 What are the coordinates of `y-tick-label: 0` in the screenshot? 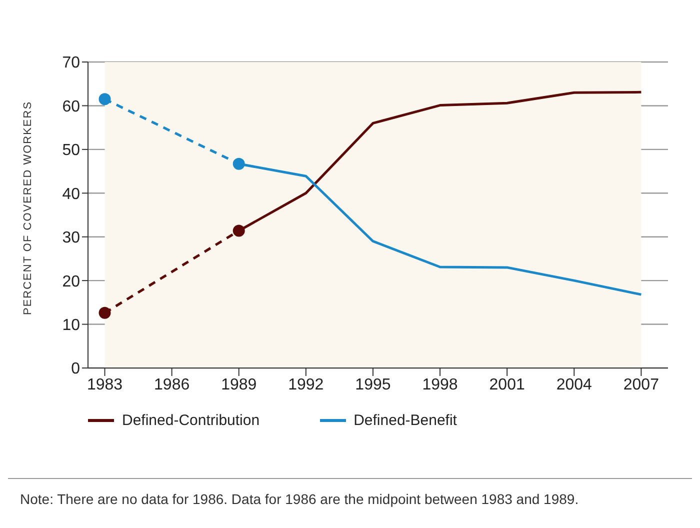 It's located at (75, 369).